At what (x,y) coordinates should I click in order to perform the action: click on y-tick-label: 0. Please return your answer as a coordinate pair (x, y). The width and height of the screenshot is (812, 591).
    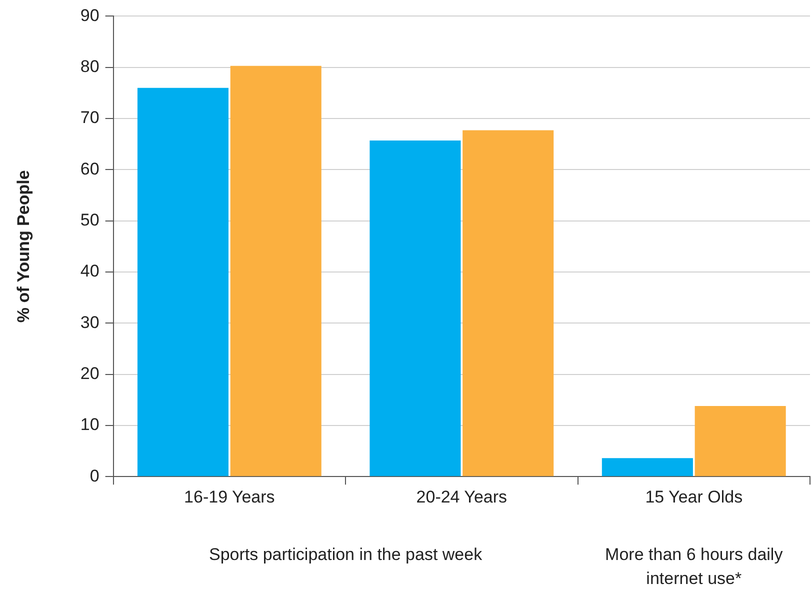
    Looking at the image, I should click on (95, 476).